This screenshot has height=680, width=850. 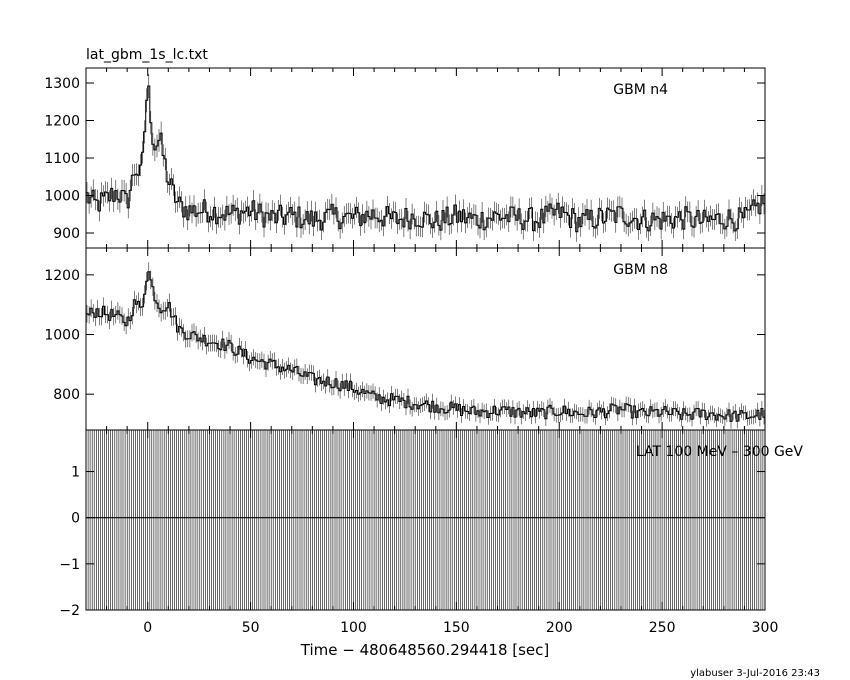 I want to click on y-tick-label: 1100, so click(x=62, y=159).